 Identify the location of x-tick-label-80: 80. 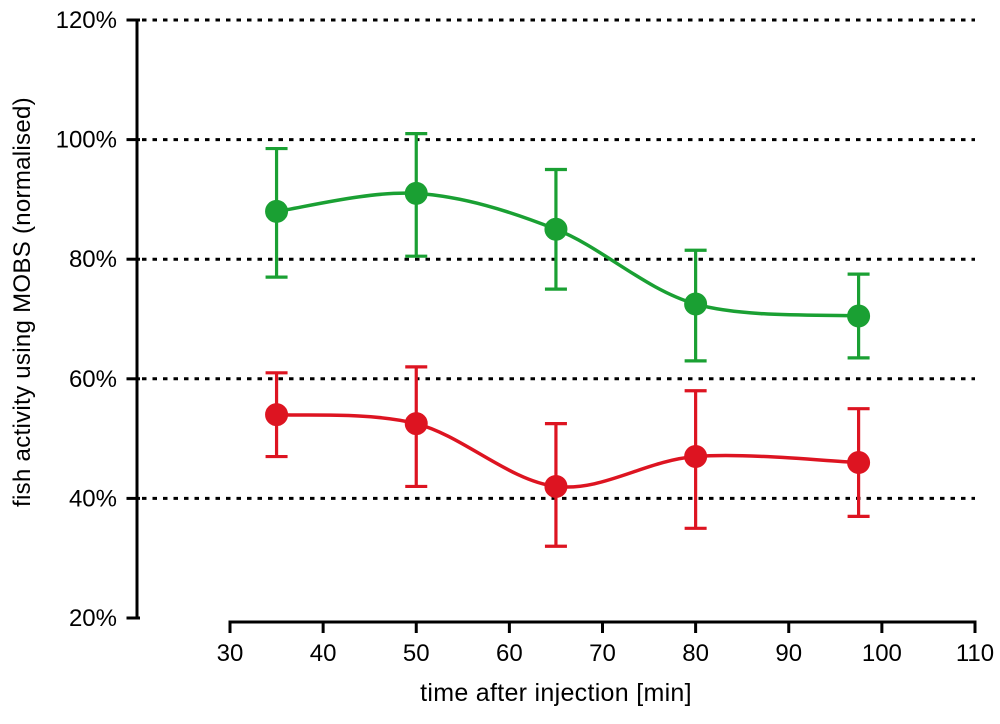
(695, 653).